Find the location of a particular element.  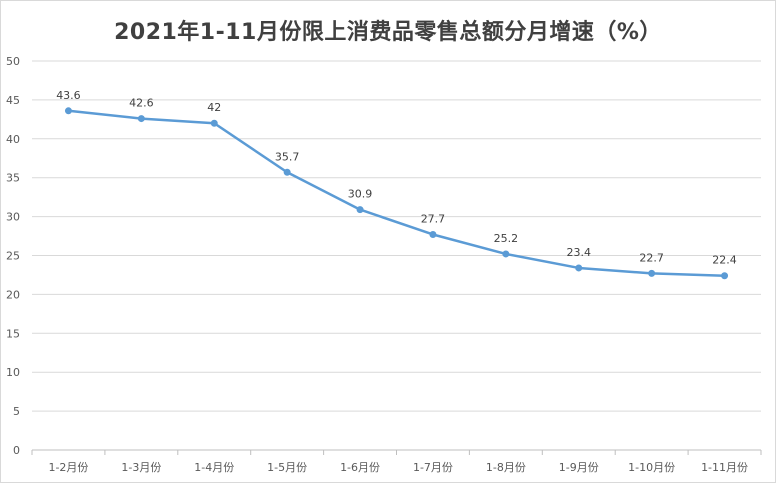

x-tick-label: 1-2月份 is located at coordinates (68, 467).